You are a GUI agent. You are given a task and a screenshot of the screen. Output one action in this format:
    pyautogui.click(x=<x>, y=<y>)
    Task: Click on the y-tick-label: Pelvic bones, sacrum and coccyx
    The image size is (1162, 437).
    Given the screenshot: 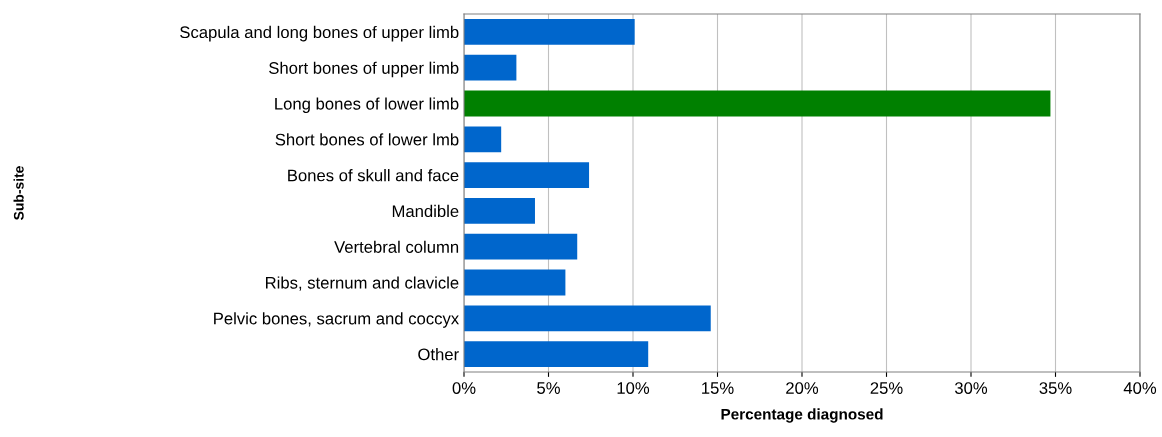 What is the action you would take?
    pyautogui.click(x=336, y=320)
    